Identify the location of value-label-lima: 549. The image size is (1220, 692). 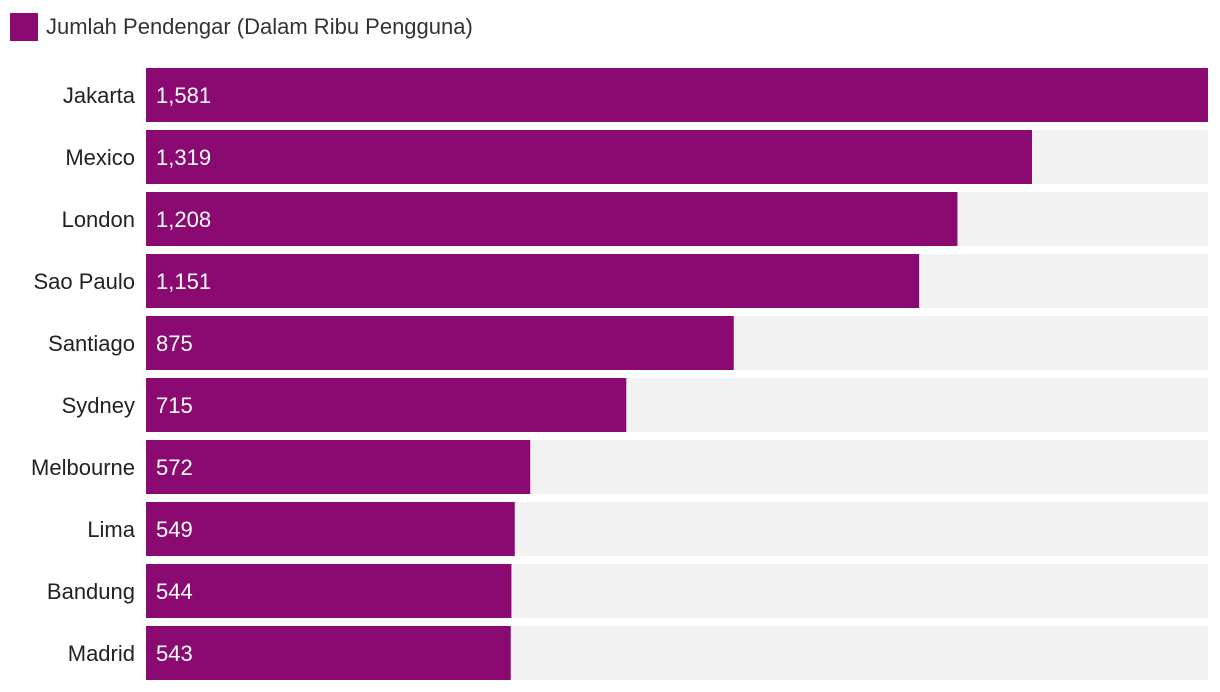
(174, 529).